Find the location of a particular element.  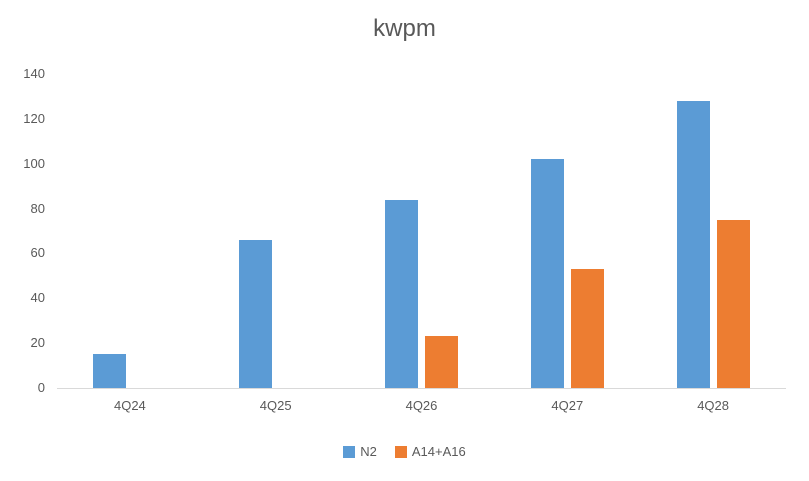

y-axis-tick-label: 20 is located at coordinates (37, 343).